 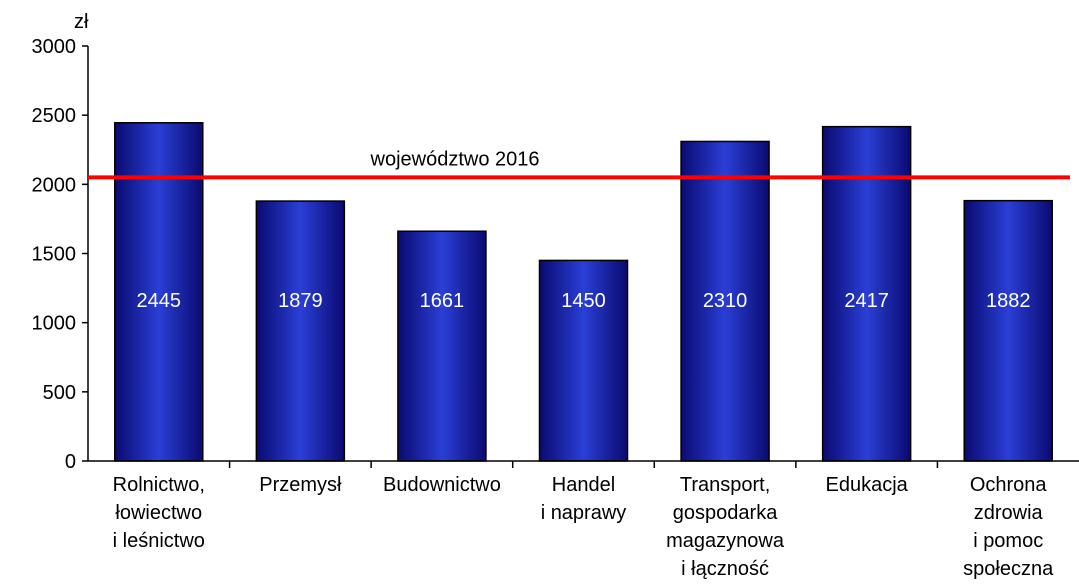 What do you see at coordinates (159, 513) in the screenshot?
I see `x-tick-label: Rolnictwo, łowiectwo i leśnictwo` at bounding box center [159, 513].